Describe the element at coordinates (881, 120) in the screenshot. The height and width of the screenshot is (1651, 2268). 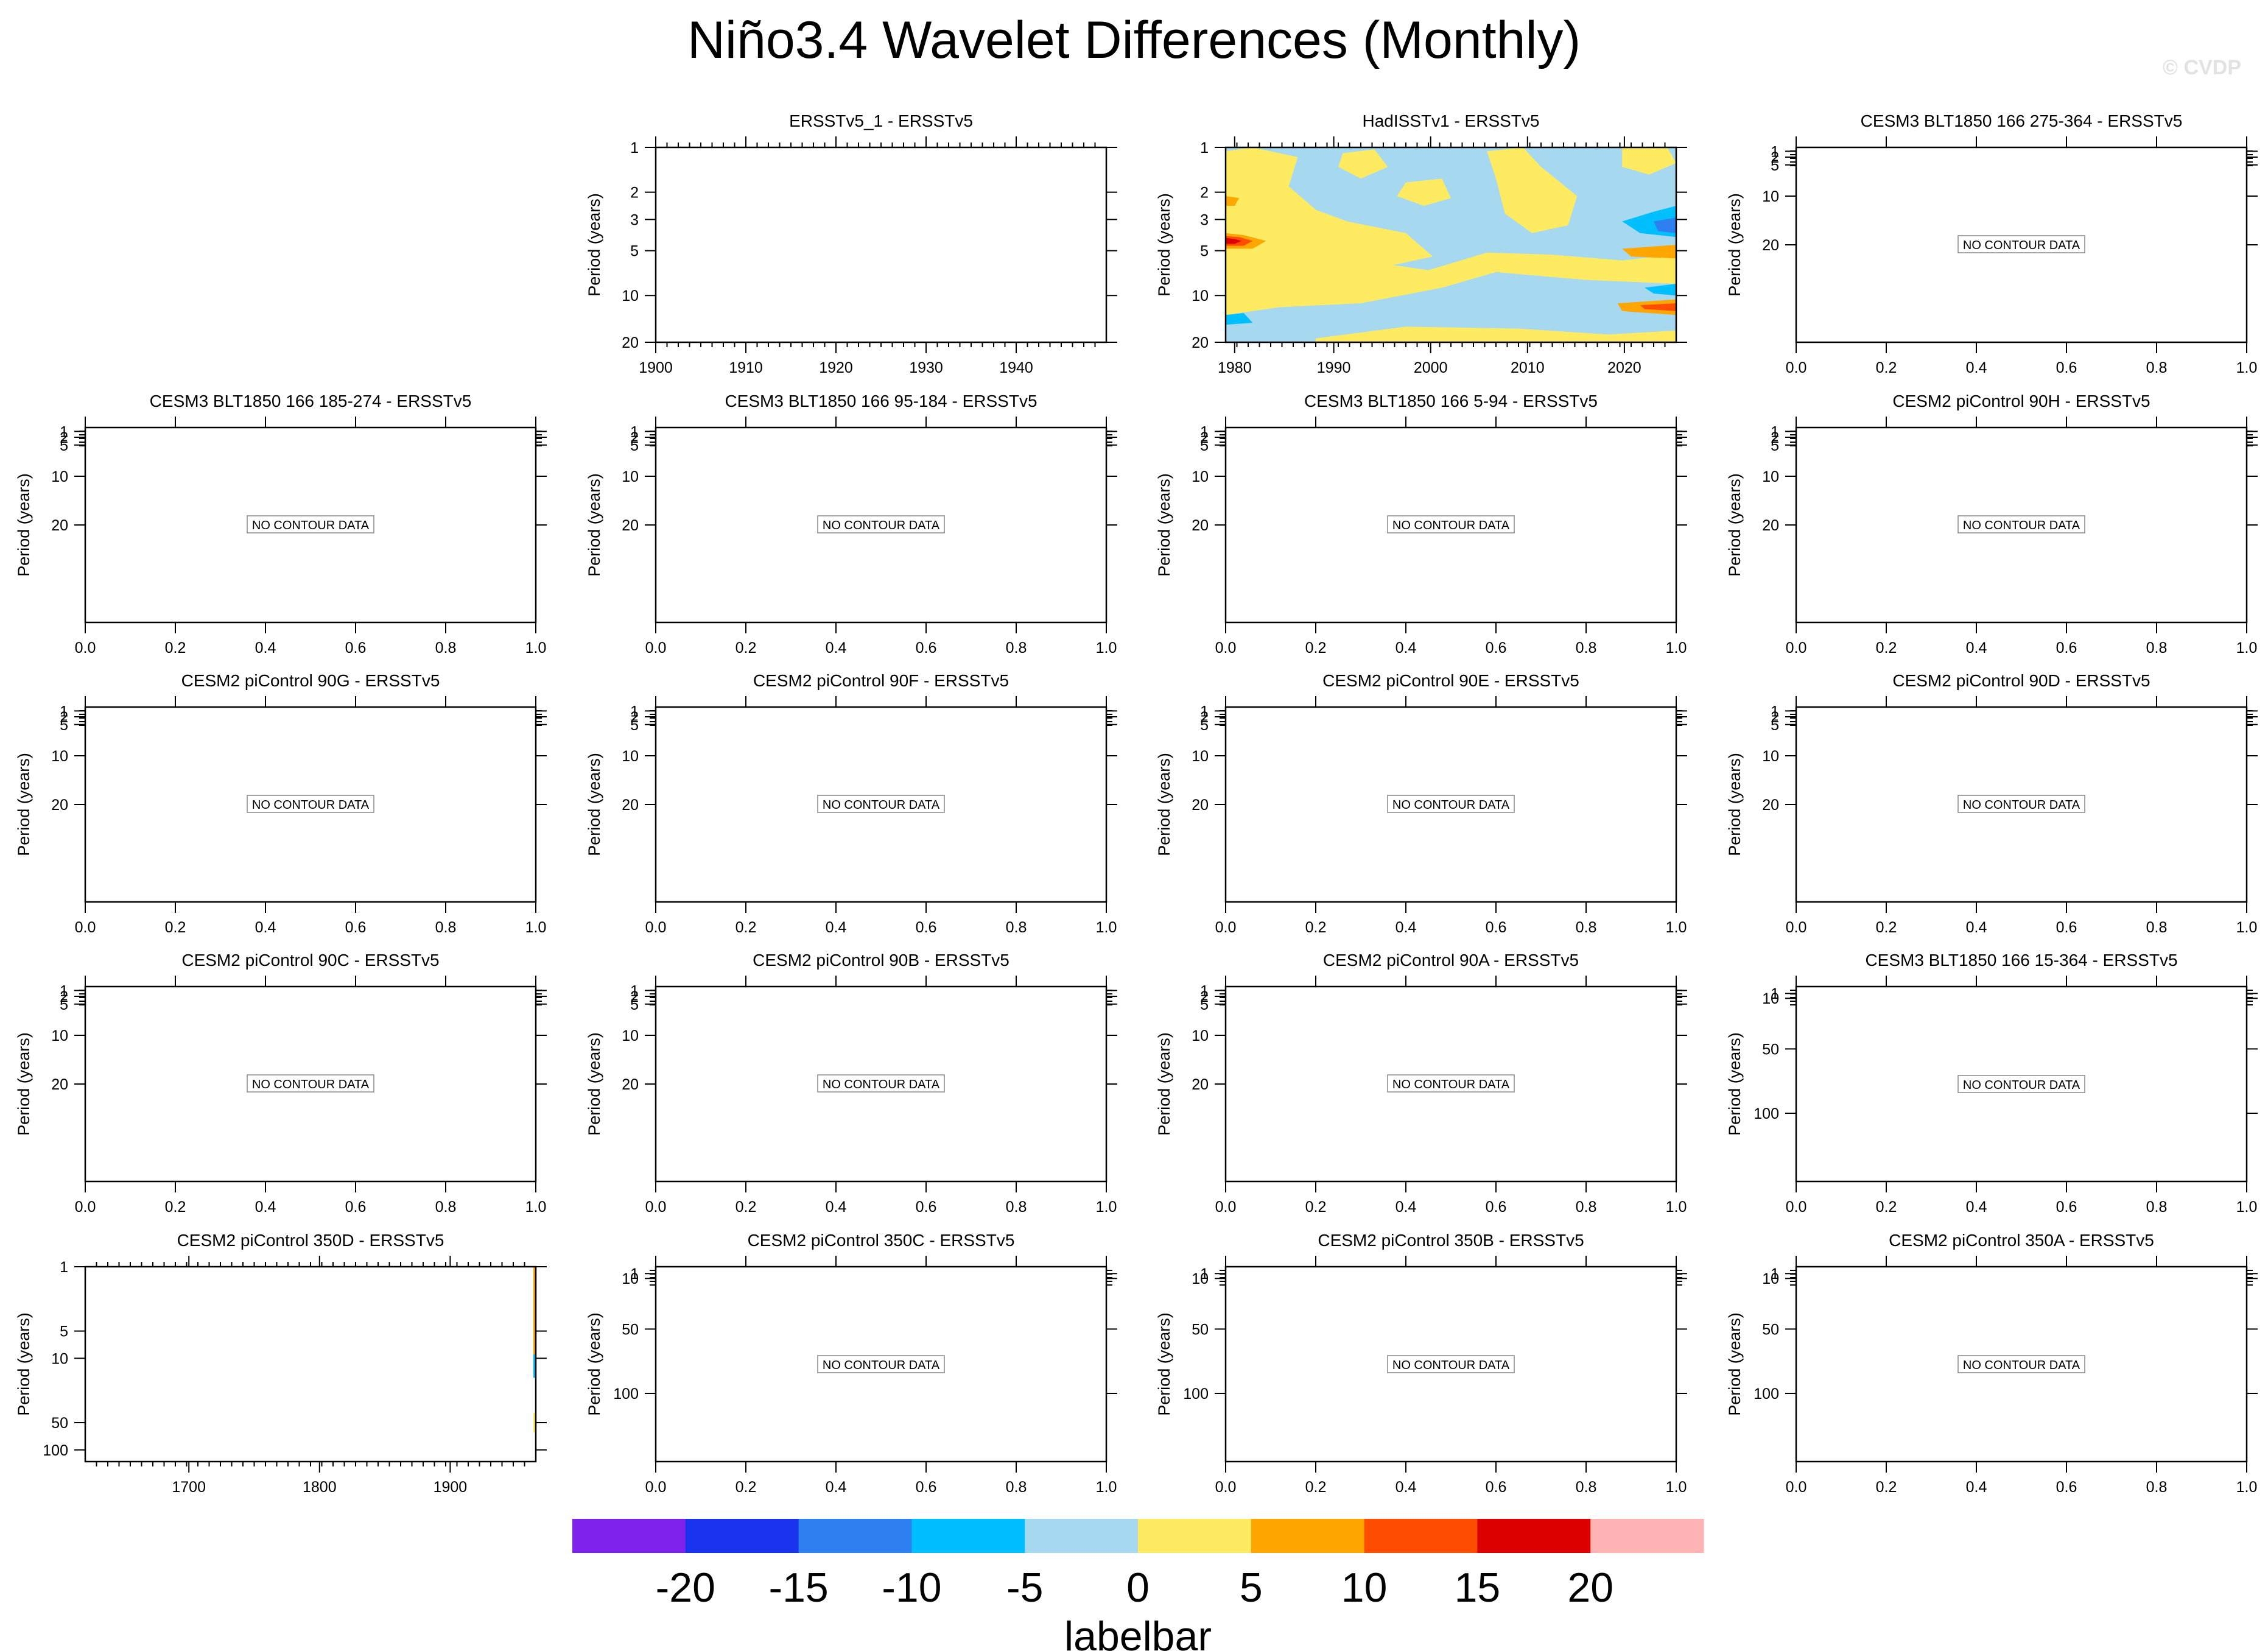
I see `panel-title: ERSSTv5_1 - ERSSTv5` at that location.